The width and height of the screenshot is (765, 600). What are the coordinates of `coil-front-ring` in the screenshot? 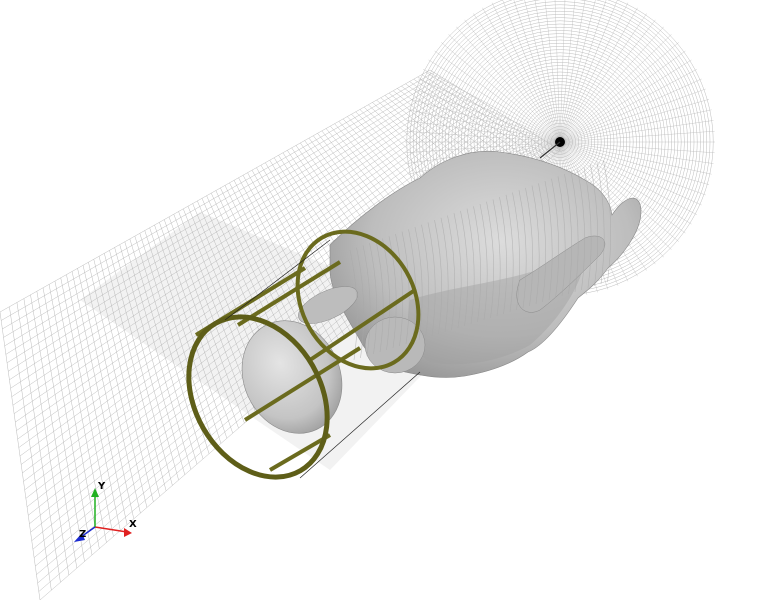 It's located at (258, 397).